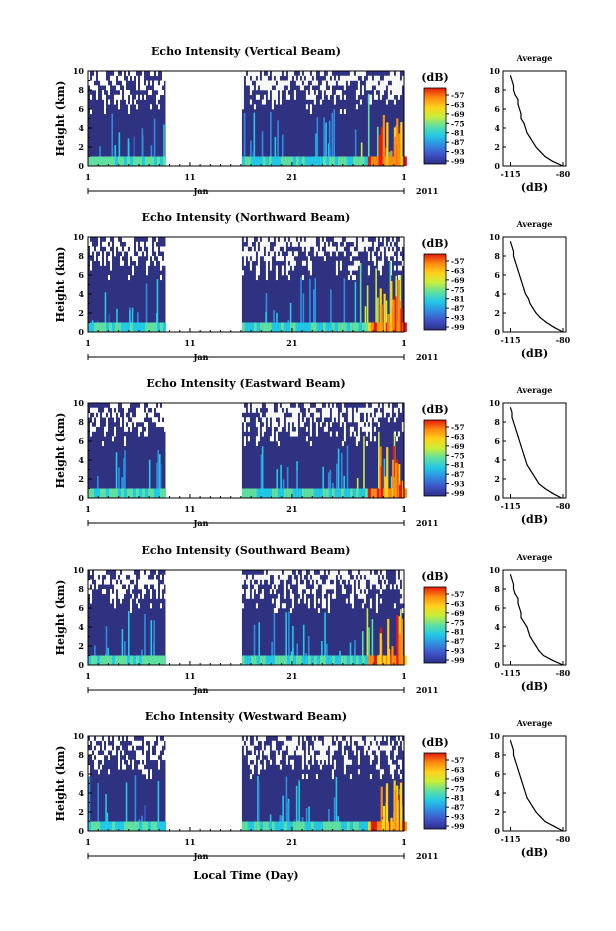 Image resolution: width=616 pixels, height=931 pixels. I want to click on colorbar-tick-label: -93, so click(458, 318).